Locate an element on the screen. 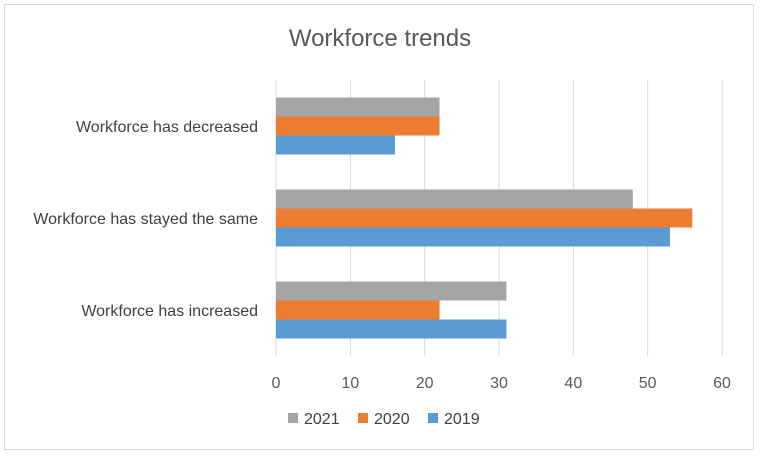 The height and width of the screenshot is (456, 760). legend-swatch-2020 is located at coordinates (363, 418).